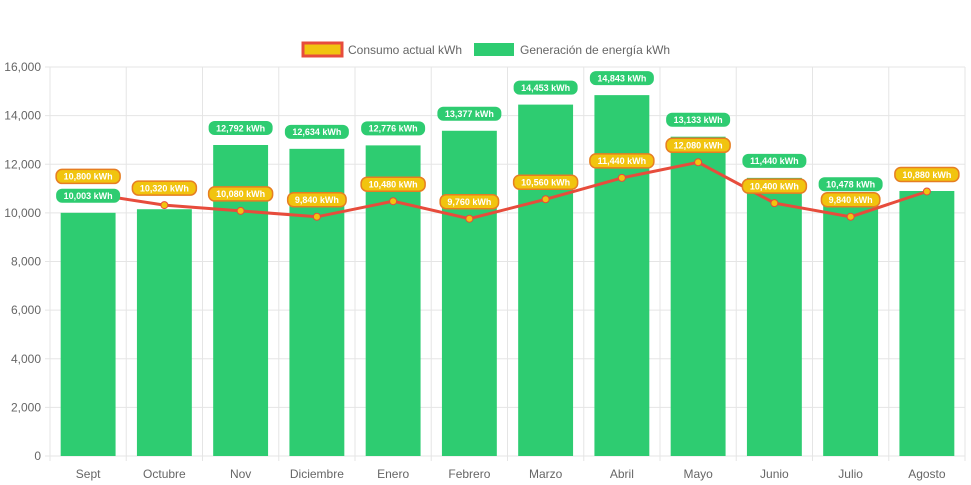 Image resolution: width=971 pixels, height=485 pixels. What do you see at coordinates (164, 474) in the screenshot?
I see `x-tick-label: Octubre` at bounding box center [164, 474].